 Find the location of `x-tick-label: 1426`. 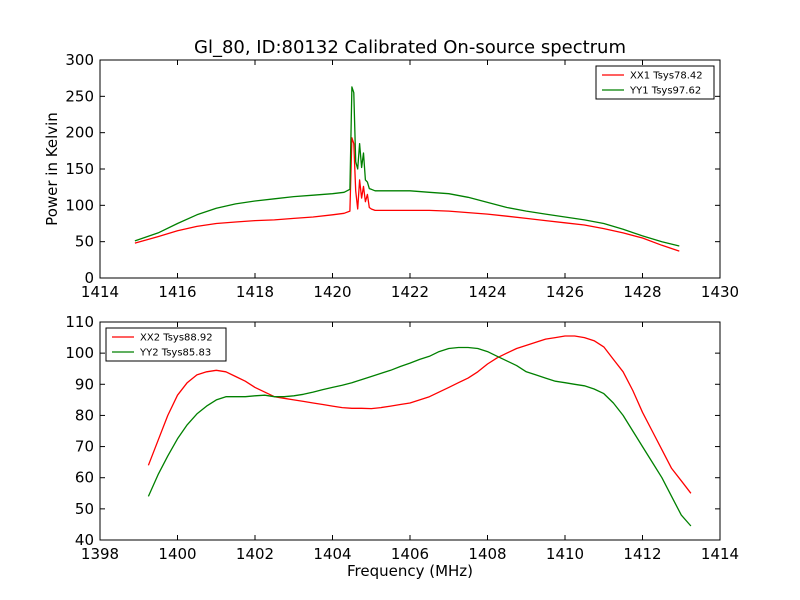

x-tick-label: 1426 is located at coordinates (565, 292).